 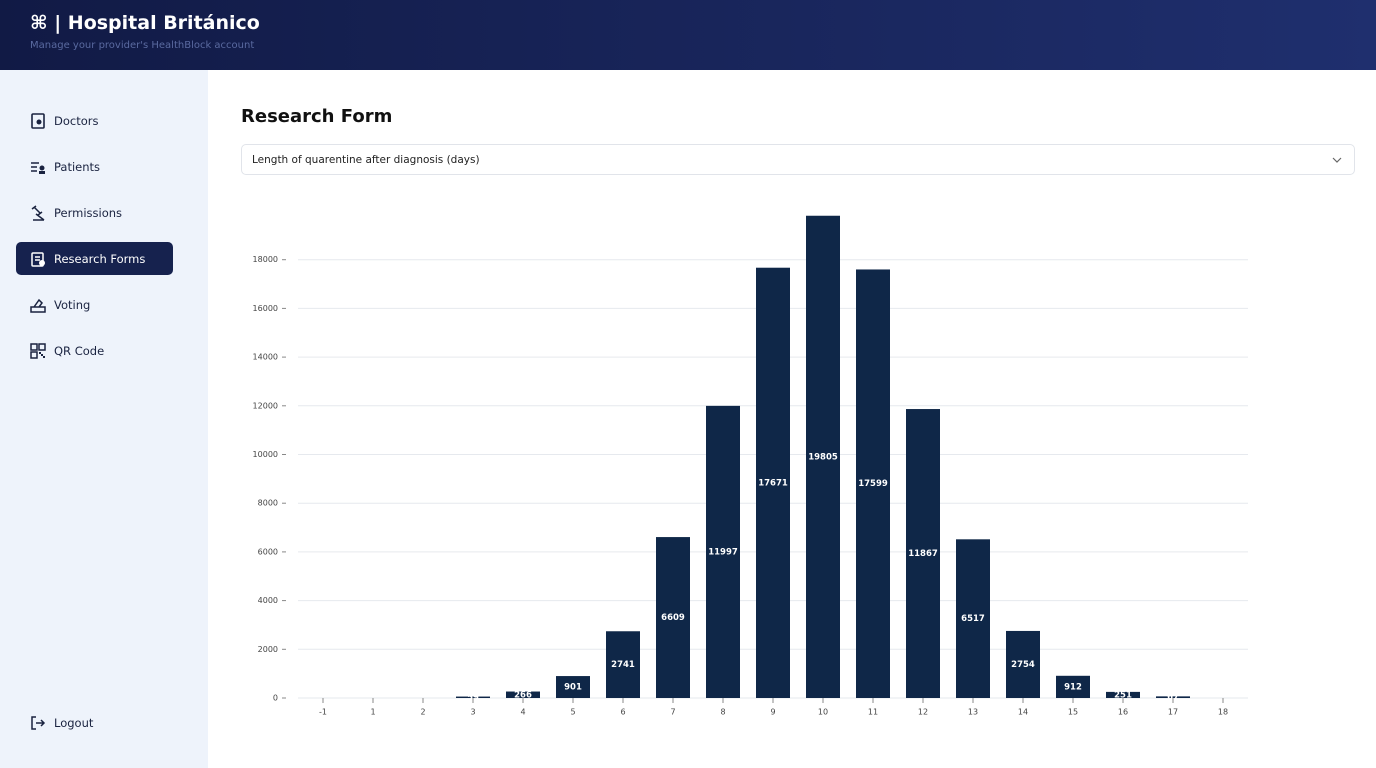 I want to click on value-label: 17671, so click(x=773, y=483).